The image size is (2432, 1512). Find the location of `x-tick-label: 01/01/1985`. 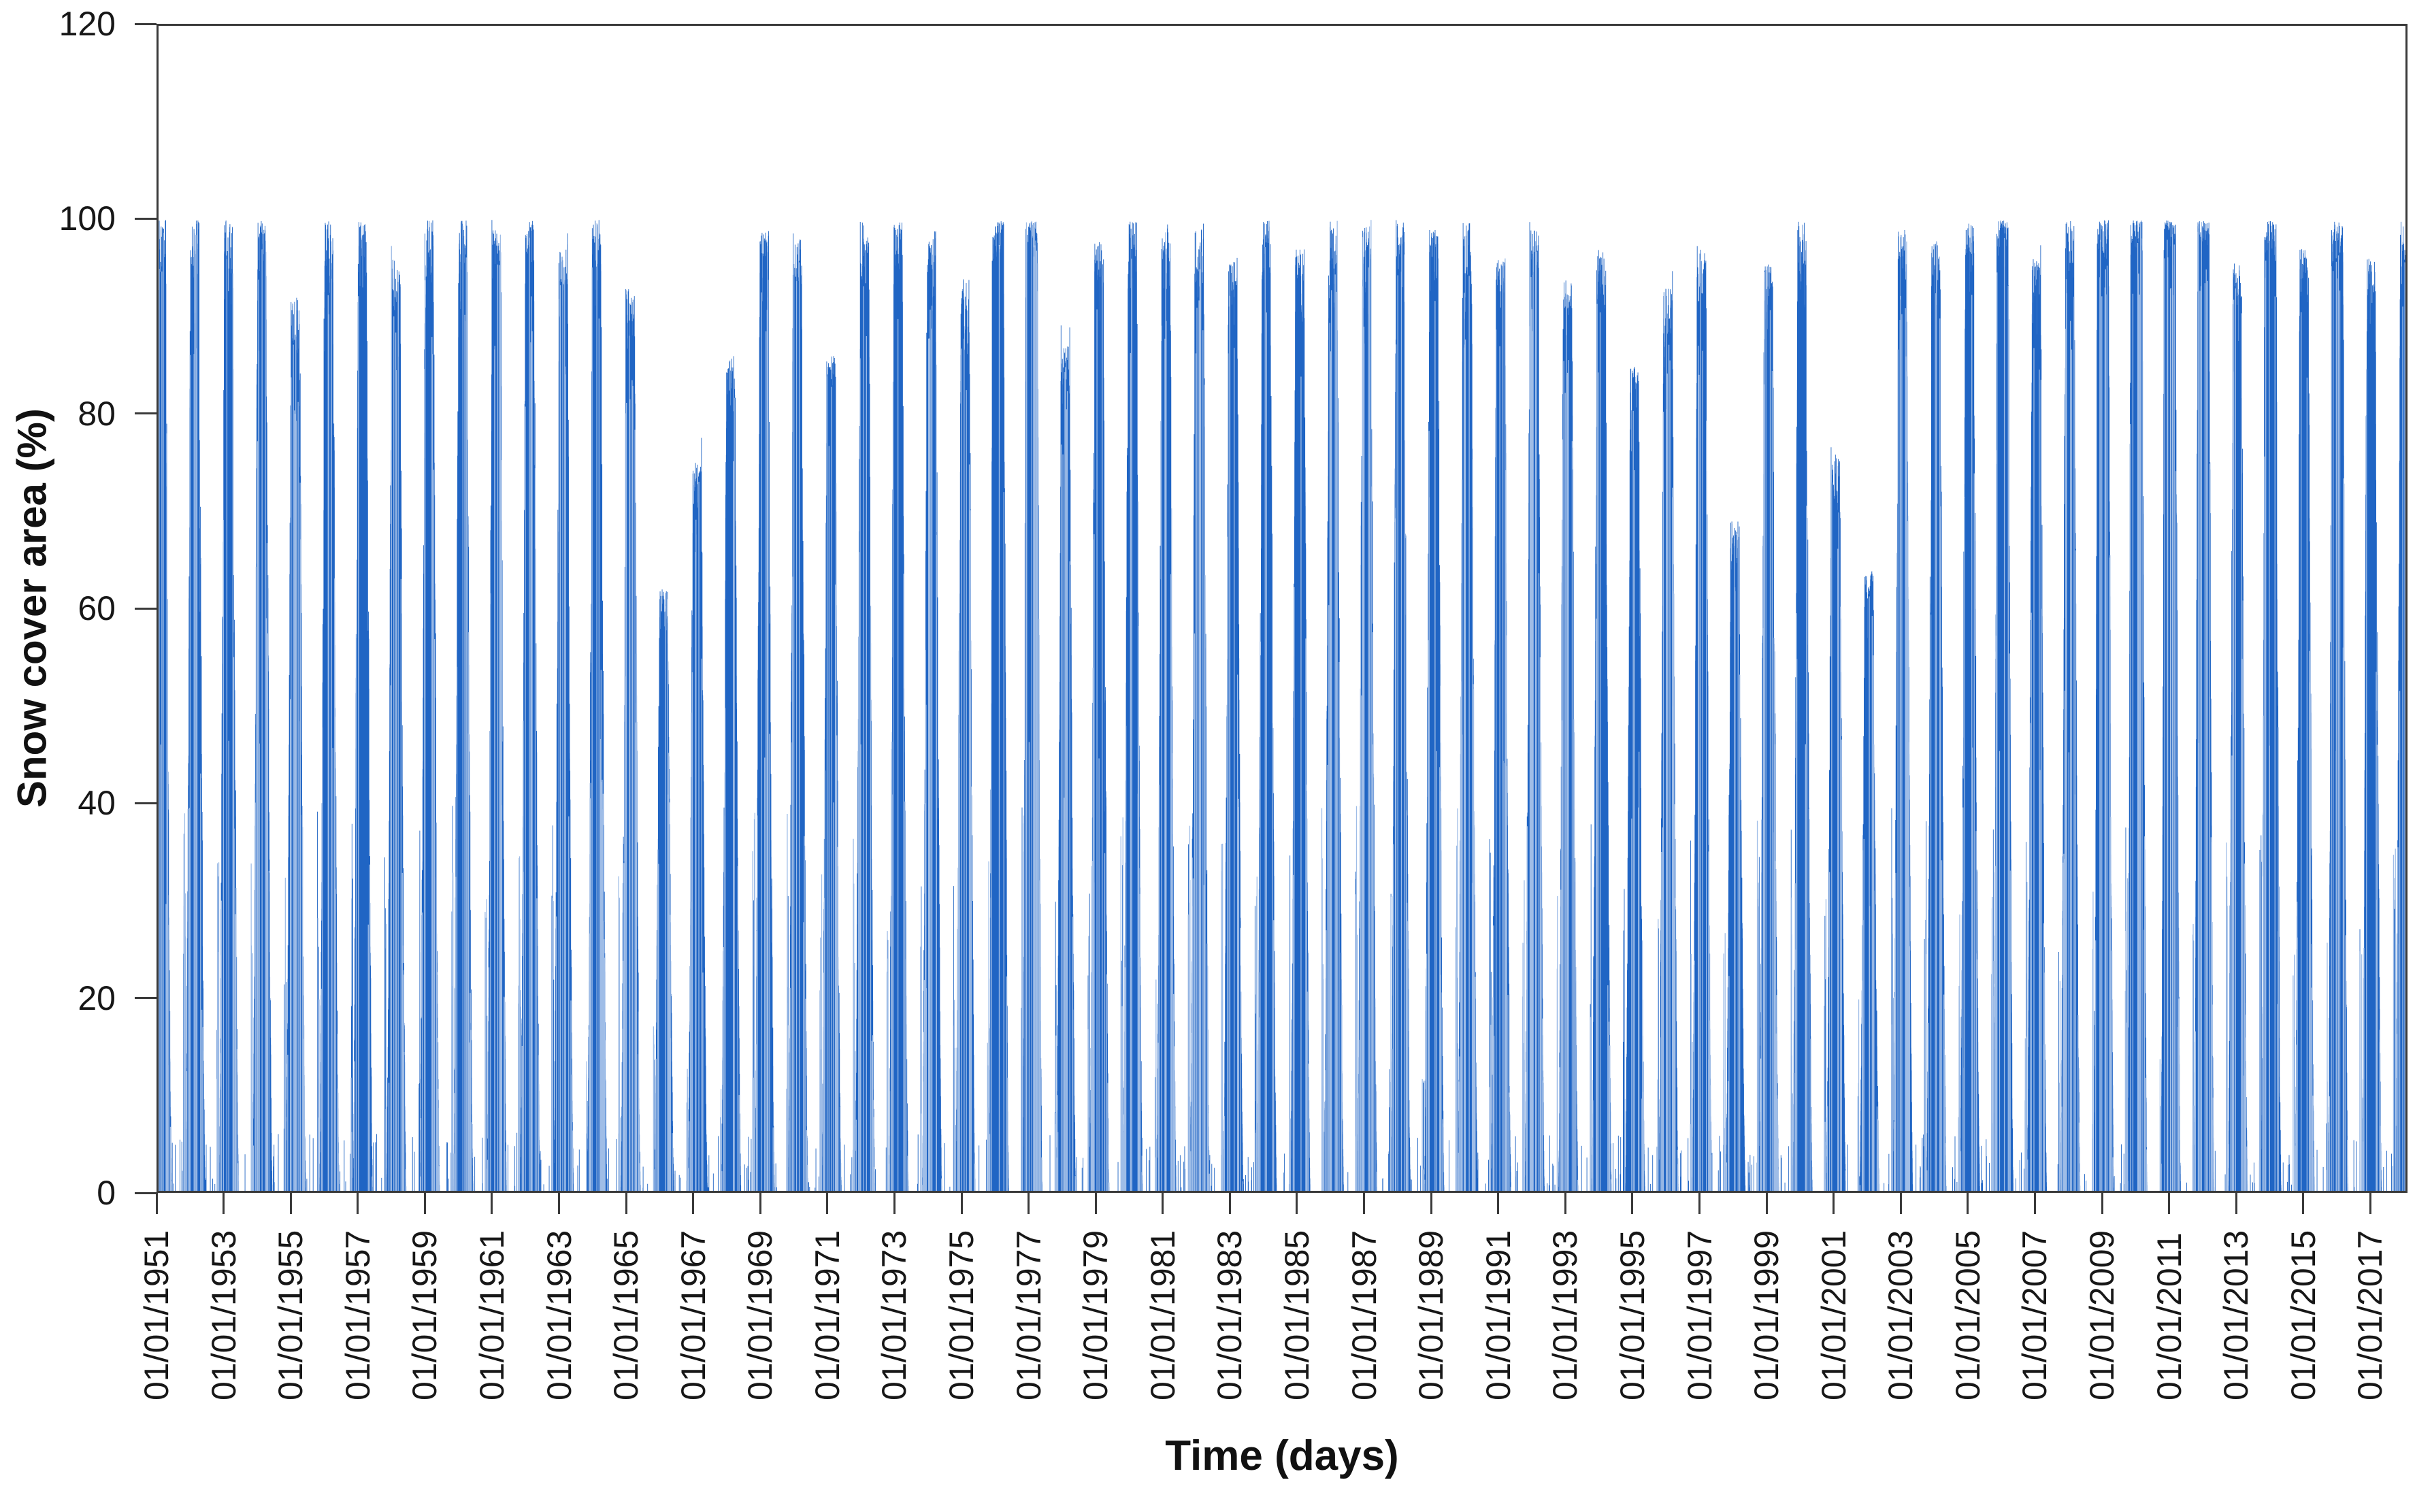

x-tick-label: 01/01/1985 is located at coordinates (1296, 1315).